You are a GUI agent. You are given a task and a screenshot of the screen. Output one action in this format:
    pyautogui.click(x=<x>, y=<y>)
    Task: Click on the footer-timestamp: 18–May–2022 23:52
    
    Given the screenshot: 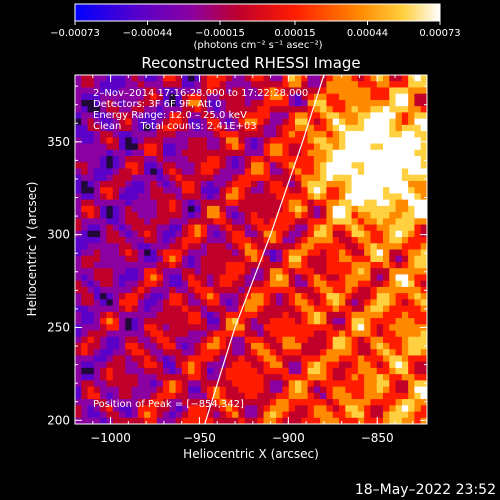 What is the action you would take?
    pyautogui.click(x=425, y=490)
    